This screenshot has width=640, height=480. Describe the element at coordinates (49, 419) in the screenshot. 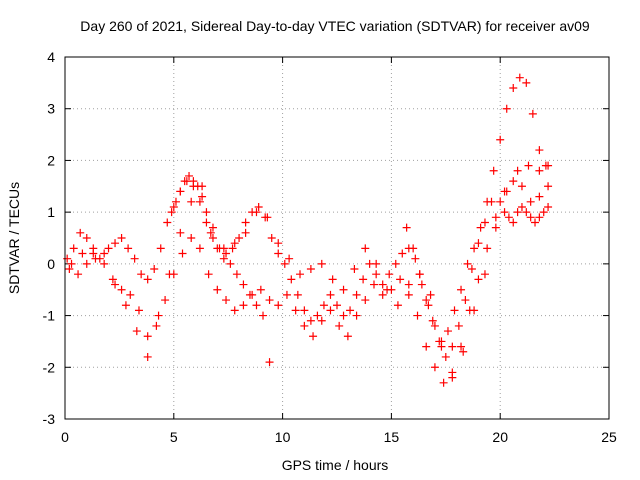

I see `y-tick-label: -3` at that location.